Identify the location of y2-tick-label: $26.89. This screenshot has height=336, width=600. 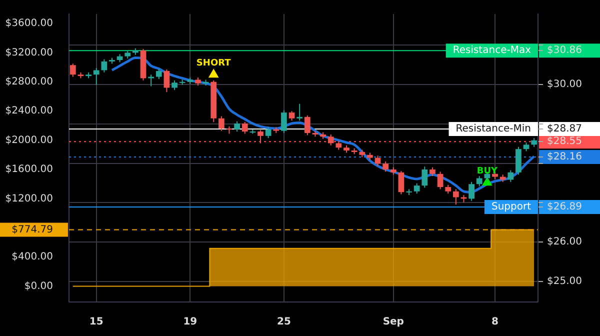
(564, 207).